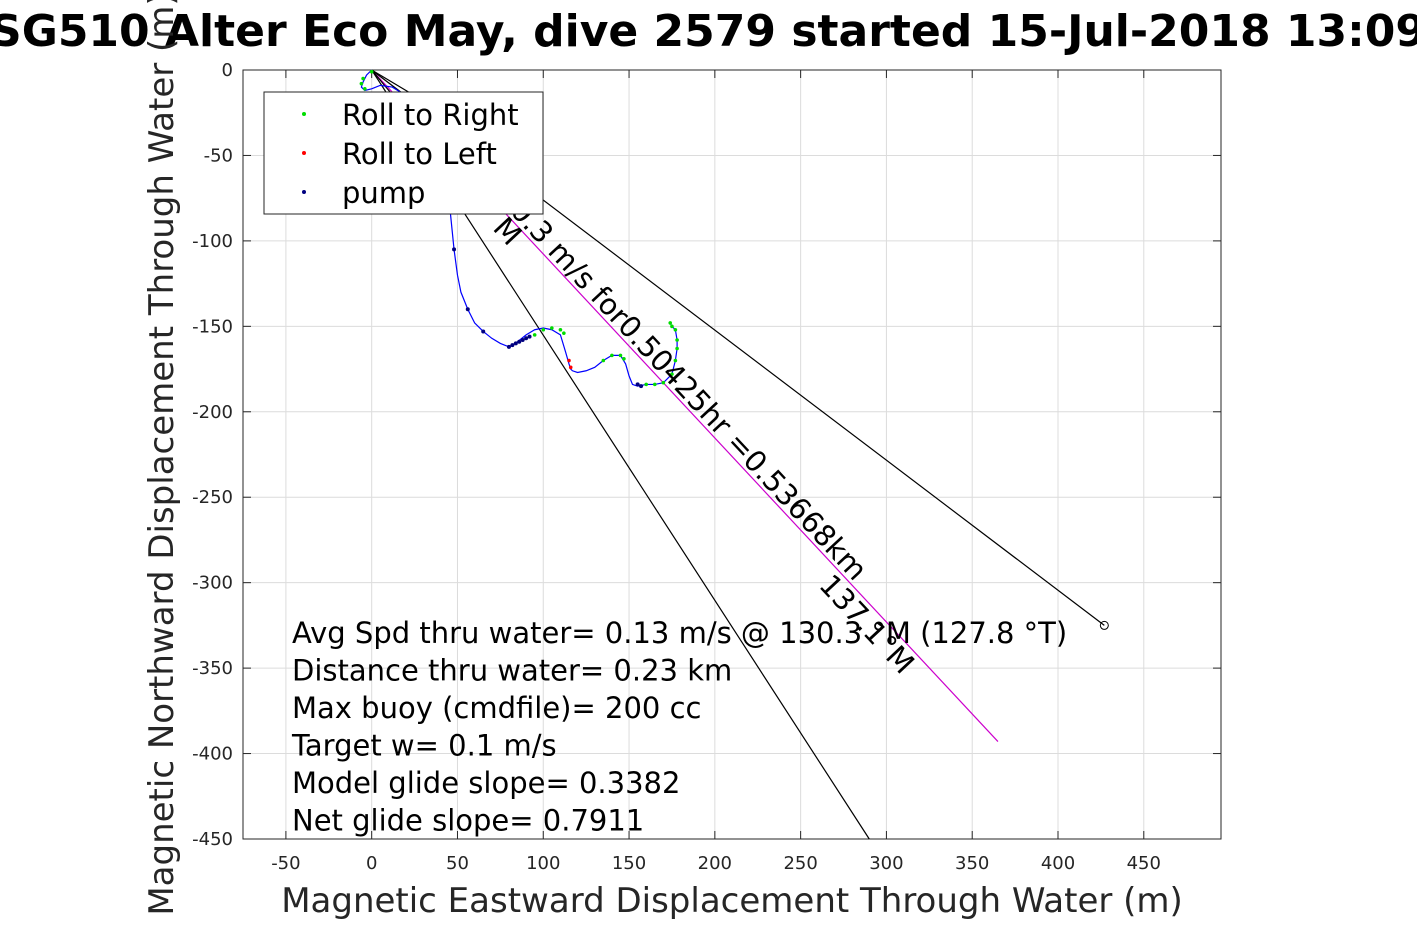 This screenshot has width=1417, height=945. What do you see at coordinates (383, 193) in the screenshot?
I see `legend-label: pump` at bounding box center [383, 193].